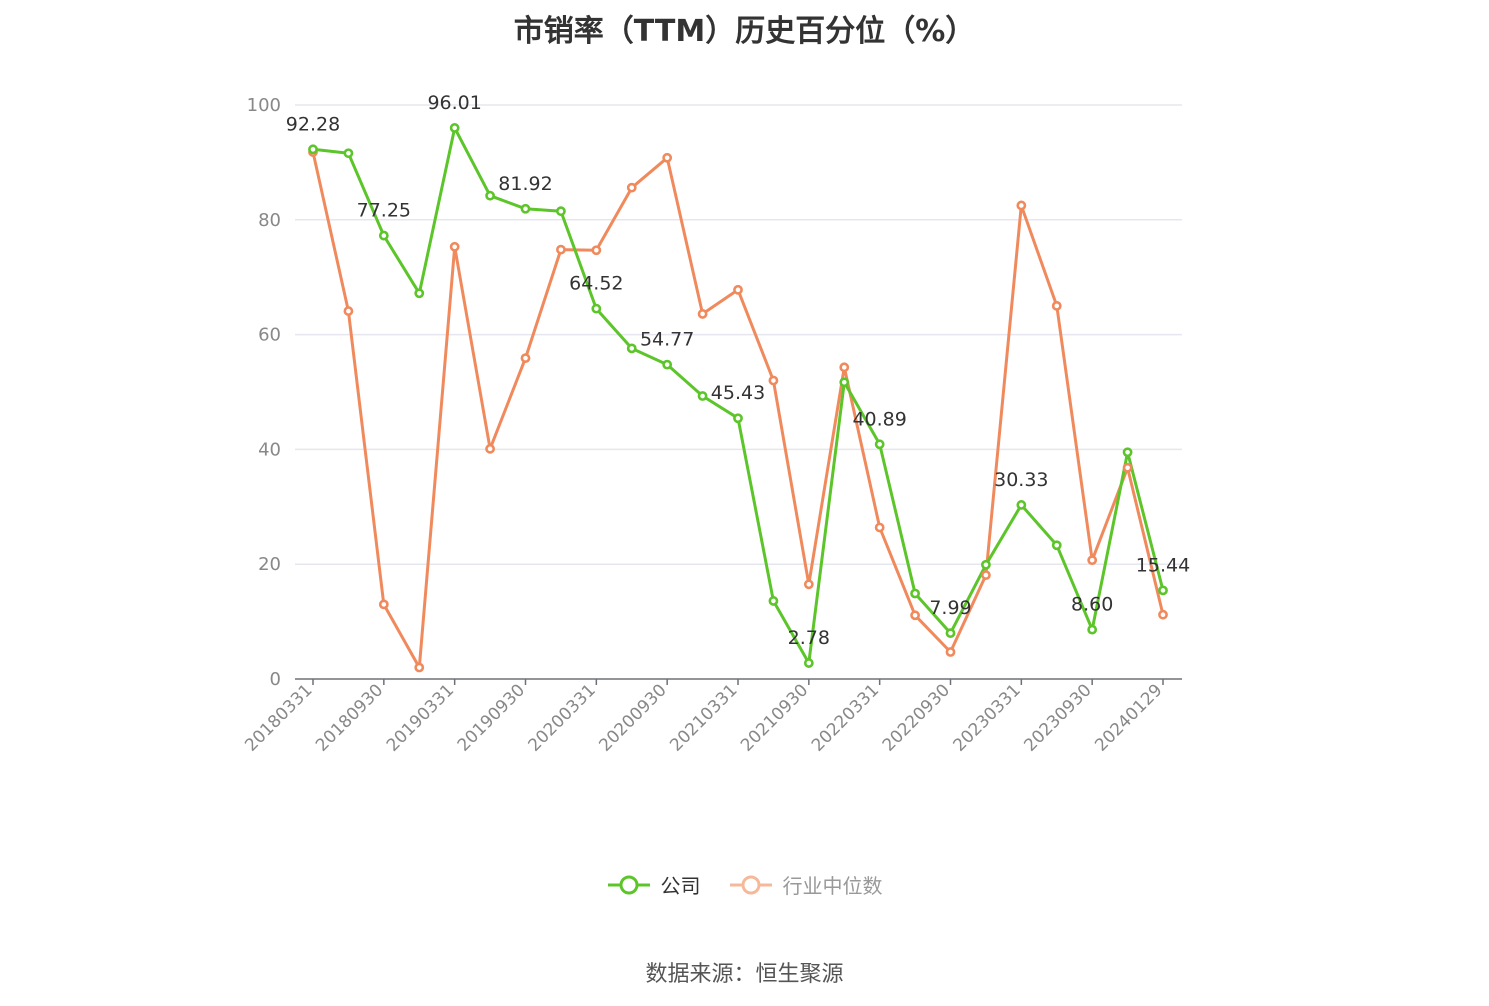 The image size is (1489, 1006). What do you see at coordinates (454, 103) in the screenshot?
I see `company-data-label: 96.01` at bounding box center [454, 103].